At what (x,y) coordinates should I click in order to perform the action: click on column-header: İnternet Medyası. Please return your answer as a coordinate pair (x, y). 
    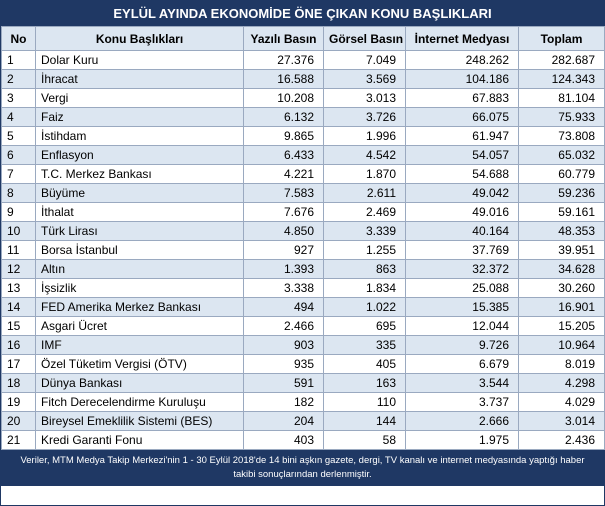
    Looking at the image, I should click on (462, 38).